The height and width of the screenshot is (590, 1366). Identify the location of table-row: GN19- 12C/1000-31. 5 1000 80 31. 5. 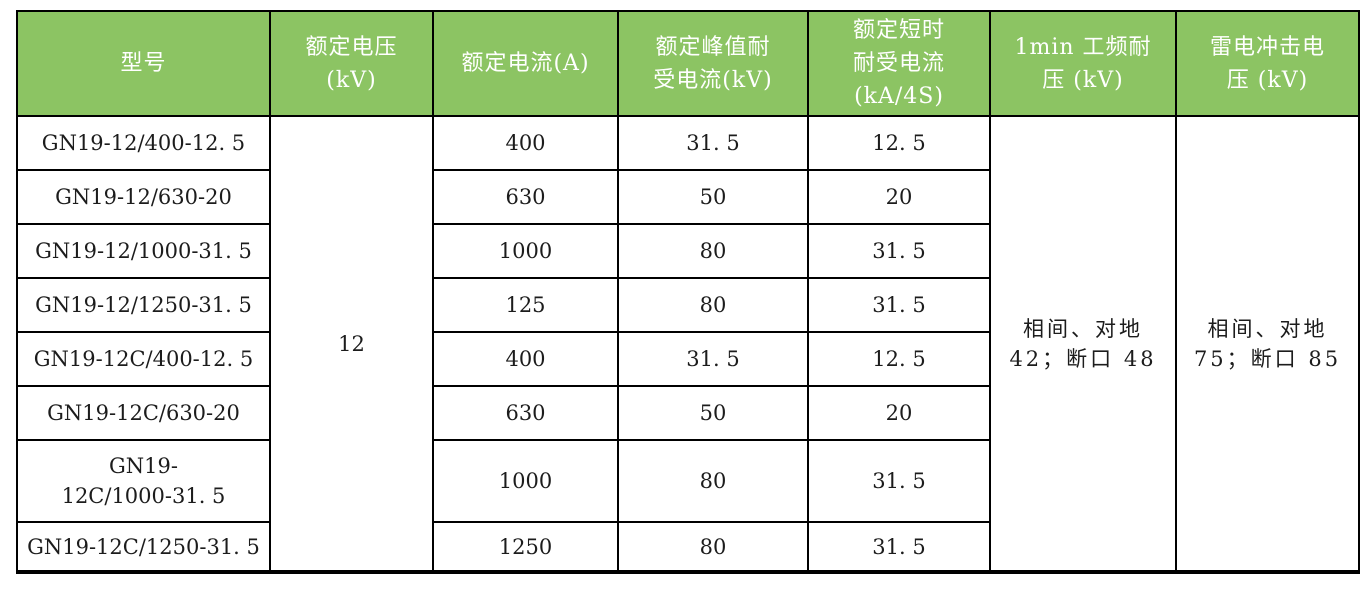
(687, 481).